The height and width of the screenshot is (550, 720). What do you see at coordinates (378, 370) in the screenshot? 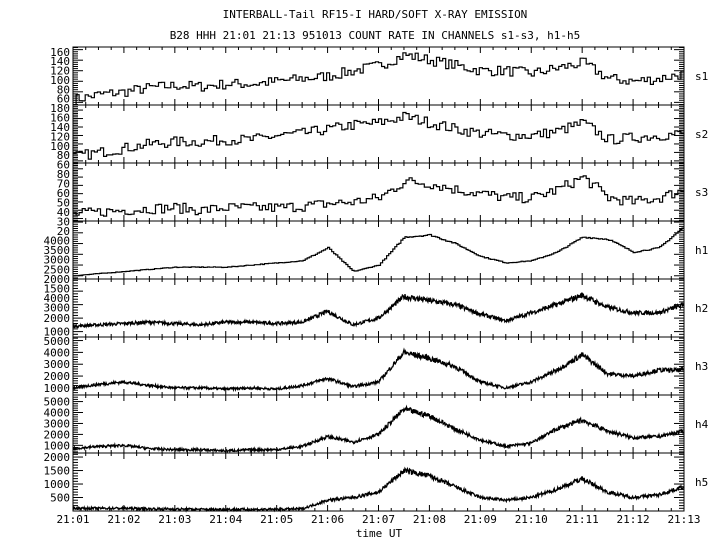
I see `series-h3` at bounding box center [378, 370].